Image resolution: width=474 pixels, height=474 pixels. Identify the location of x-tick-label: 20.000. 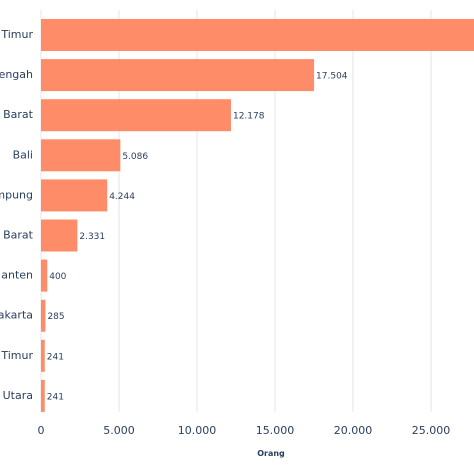
(353, 430).